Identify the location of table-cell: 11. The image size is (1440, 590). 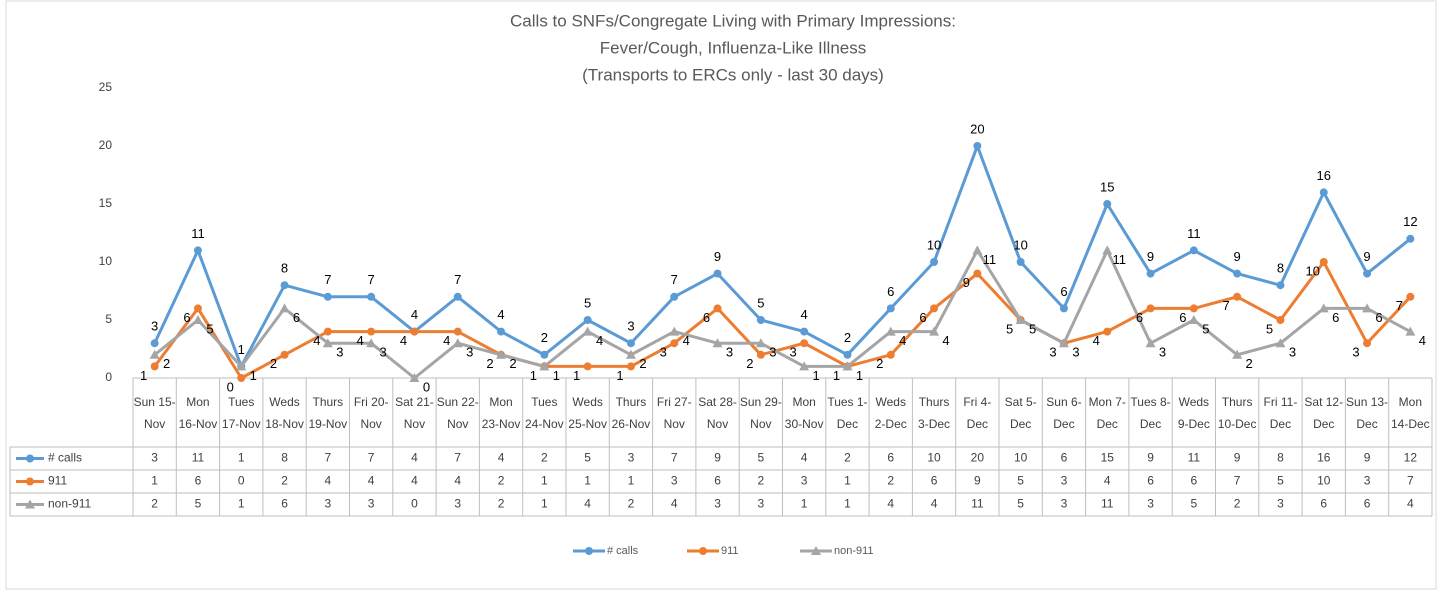
(977, 504).